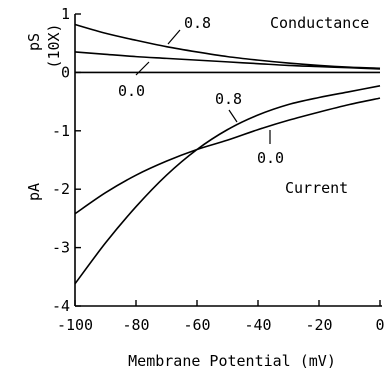 The image size is (391, 374). What do you see at coordinates (65, 14) in the screenshot?
I see `y-tick-label: 1` at bounding box center [65, 14].